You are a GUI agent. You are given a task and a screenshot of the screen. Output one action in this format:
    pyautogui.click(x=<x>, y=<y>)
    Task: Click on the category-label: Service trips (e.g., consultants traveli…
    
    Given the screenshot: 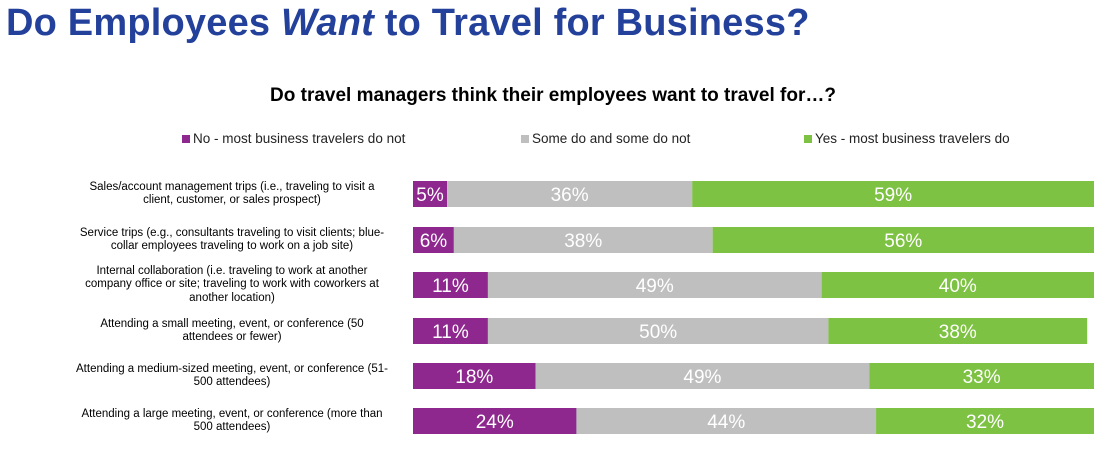 What is the action you would take?
    pyautogui.click(x=232, y=240)
    